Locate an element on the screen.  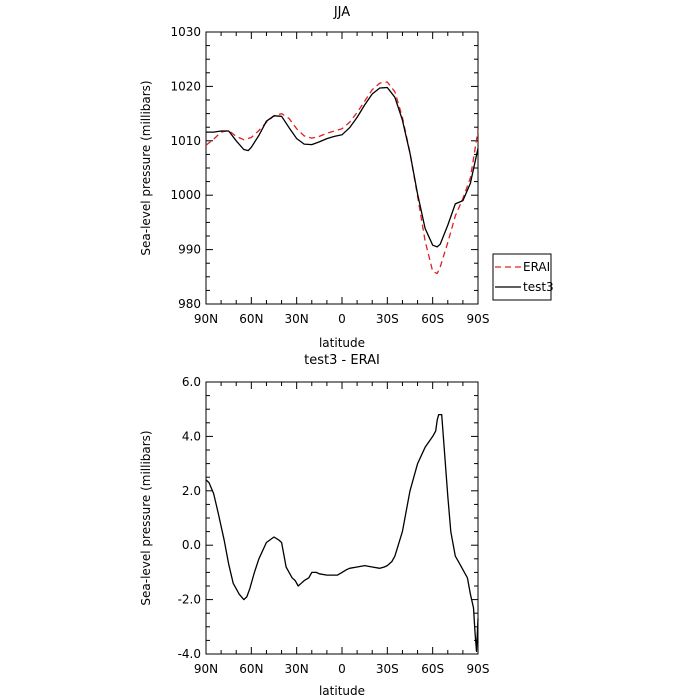
y-tick-label: 6.0 is located at coordinates (191, 382).